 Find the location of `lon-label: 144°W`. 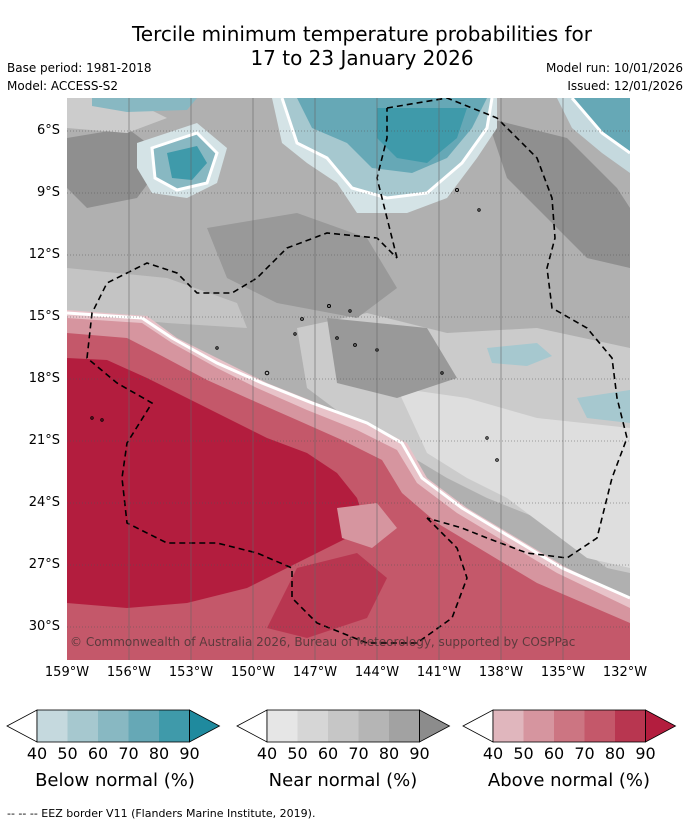

lon-label: 144°W is located at coordinates (377, 672).